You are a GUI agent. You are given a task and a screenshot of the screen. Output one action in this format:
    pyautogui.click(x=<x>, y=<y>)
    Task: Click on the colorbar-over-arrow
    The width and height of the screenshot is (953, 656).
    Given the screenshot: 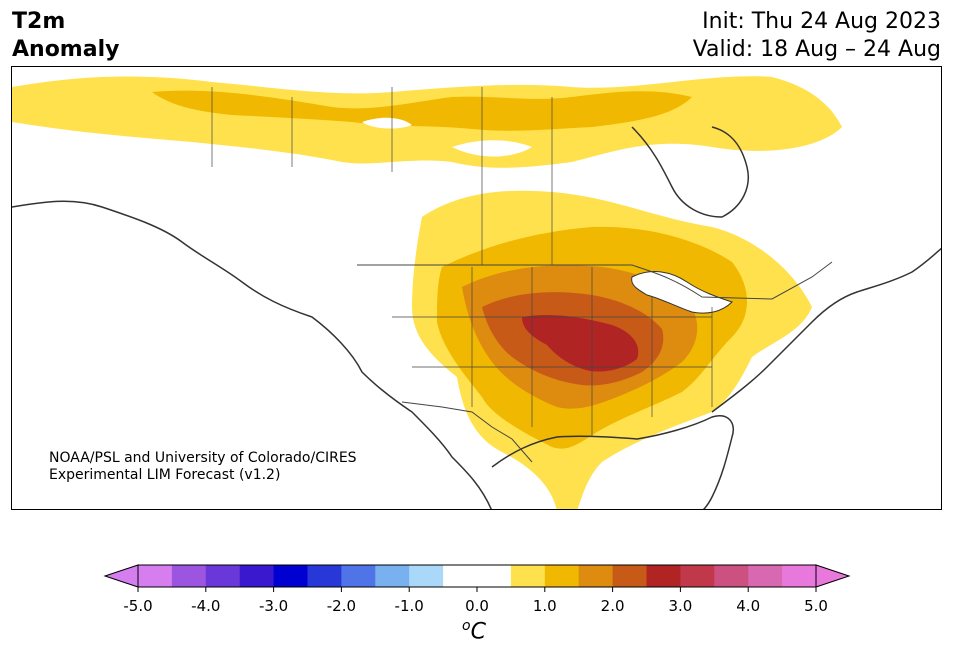 What is the action you would take?
    pyautogui.click(x=833, y=576)
    